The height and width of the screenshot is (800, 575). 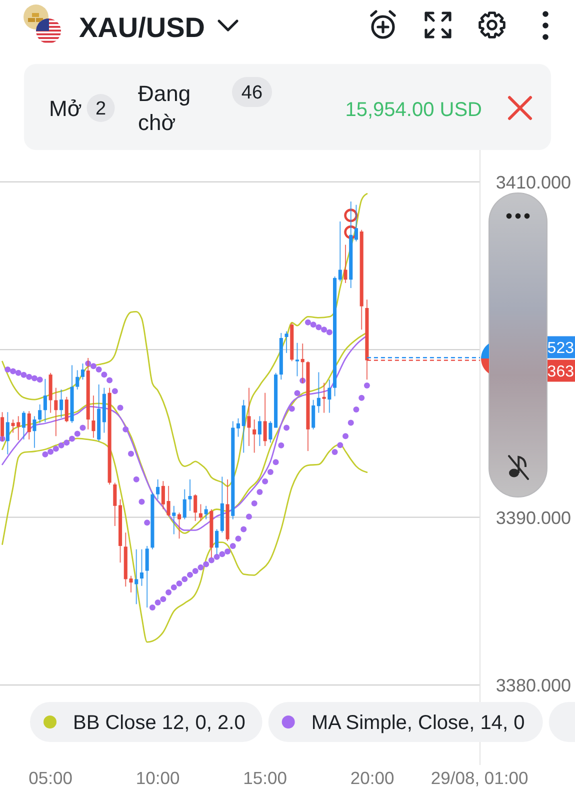 I want to click on y-tick-label: 3410.000, so click(x=533, y=182).